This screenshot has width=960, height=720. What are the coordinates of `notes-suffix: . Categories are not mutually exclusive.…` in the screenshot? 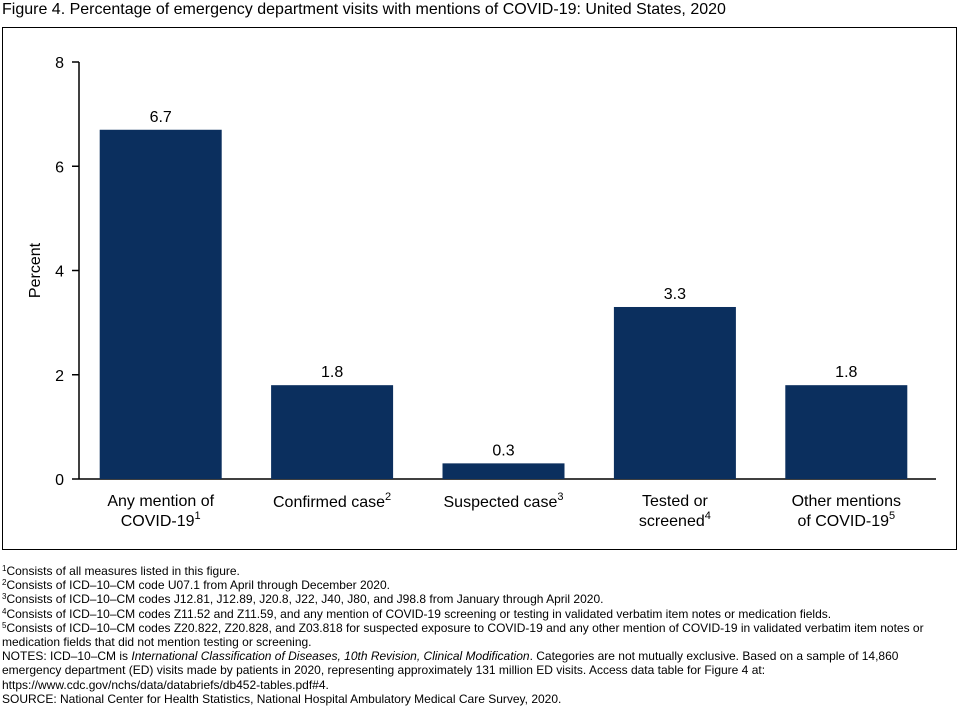 It's located at (450, 670).